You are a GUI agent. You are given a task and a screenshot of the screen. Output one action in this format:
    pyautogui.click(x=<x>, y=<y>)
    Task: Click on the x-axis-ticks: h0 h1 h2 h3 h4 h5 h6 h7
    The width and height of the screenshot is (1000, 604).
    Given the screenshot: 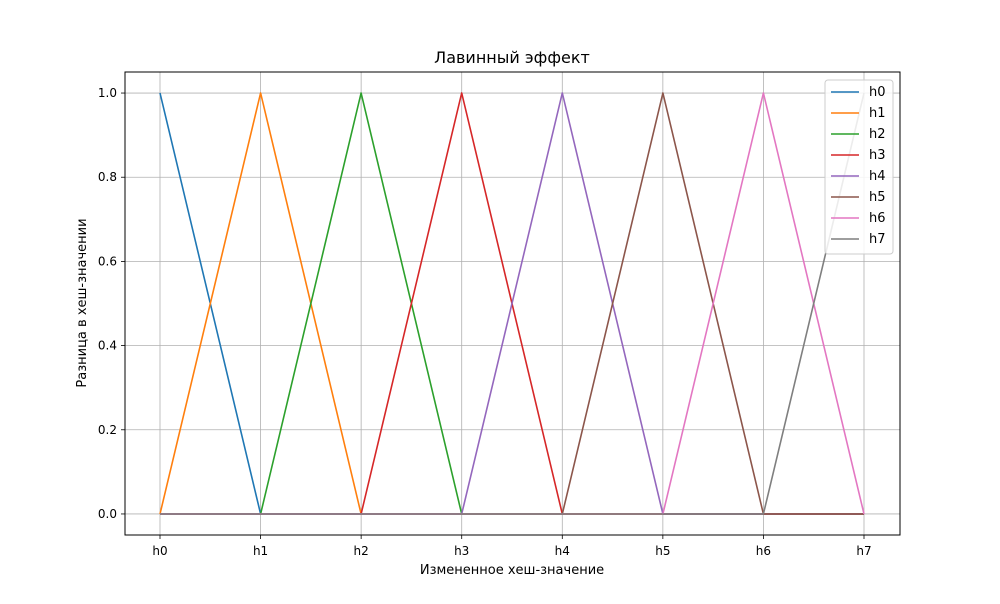 What is the action you would take?
    pyautogui.click(x=512, y=546)
    